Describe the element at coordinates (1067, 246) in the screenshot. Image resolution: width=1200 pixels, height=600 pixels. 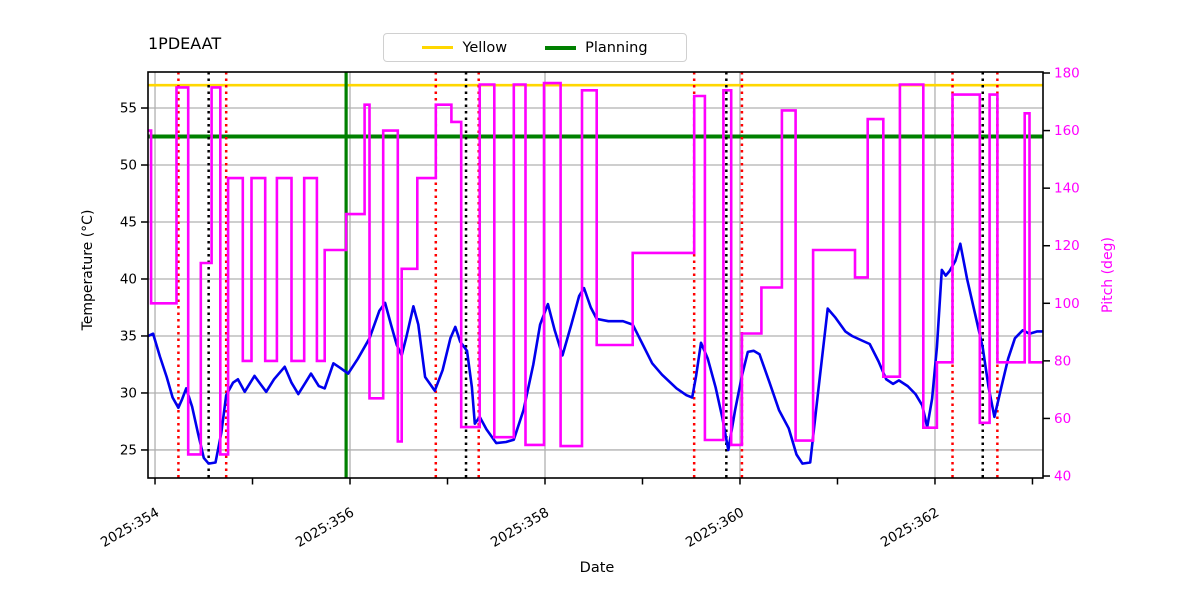
I see `y2-tick-label: 120` at that location.